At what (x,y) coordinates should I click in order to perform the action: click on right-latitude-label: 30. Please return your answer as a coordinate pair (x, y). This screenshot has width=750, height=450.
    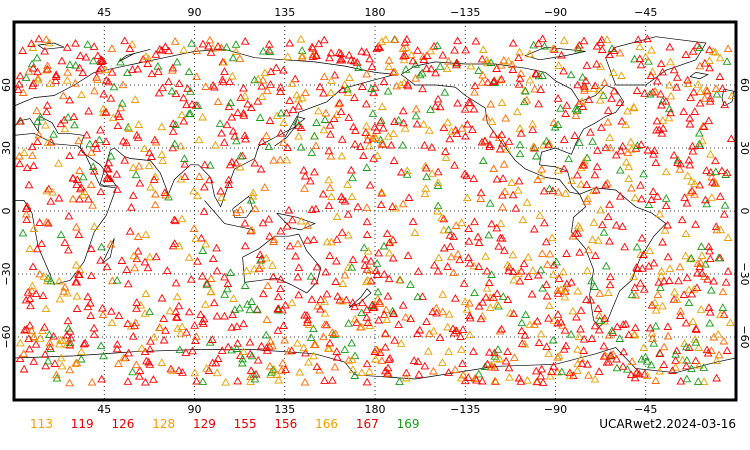
    Looking at the image, I should click on (744, 148).